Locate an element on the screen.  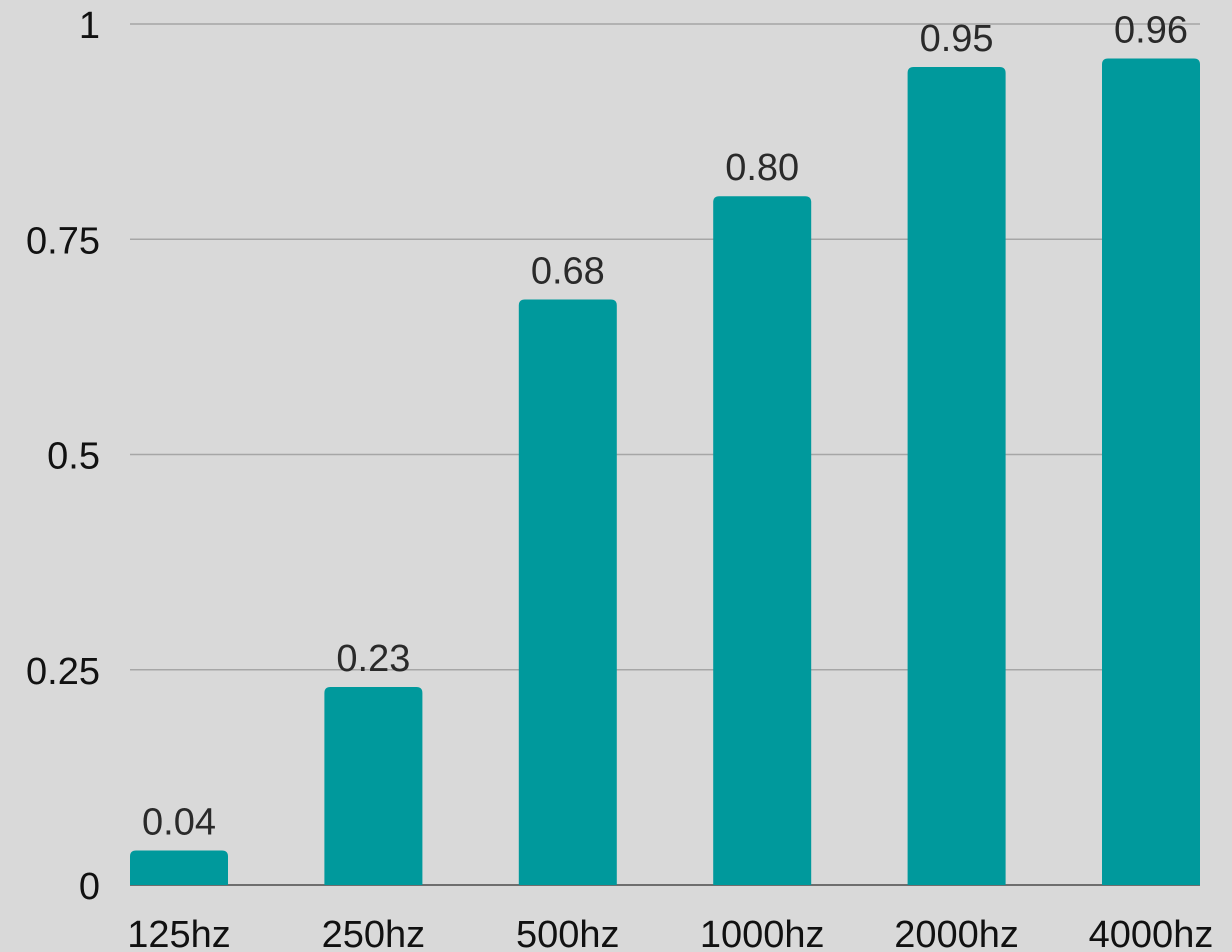
x-axis-ticks: 125hz 250hz 500hz 1000hz 2000hz 4000hz is located at coordinates (670, 933).